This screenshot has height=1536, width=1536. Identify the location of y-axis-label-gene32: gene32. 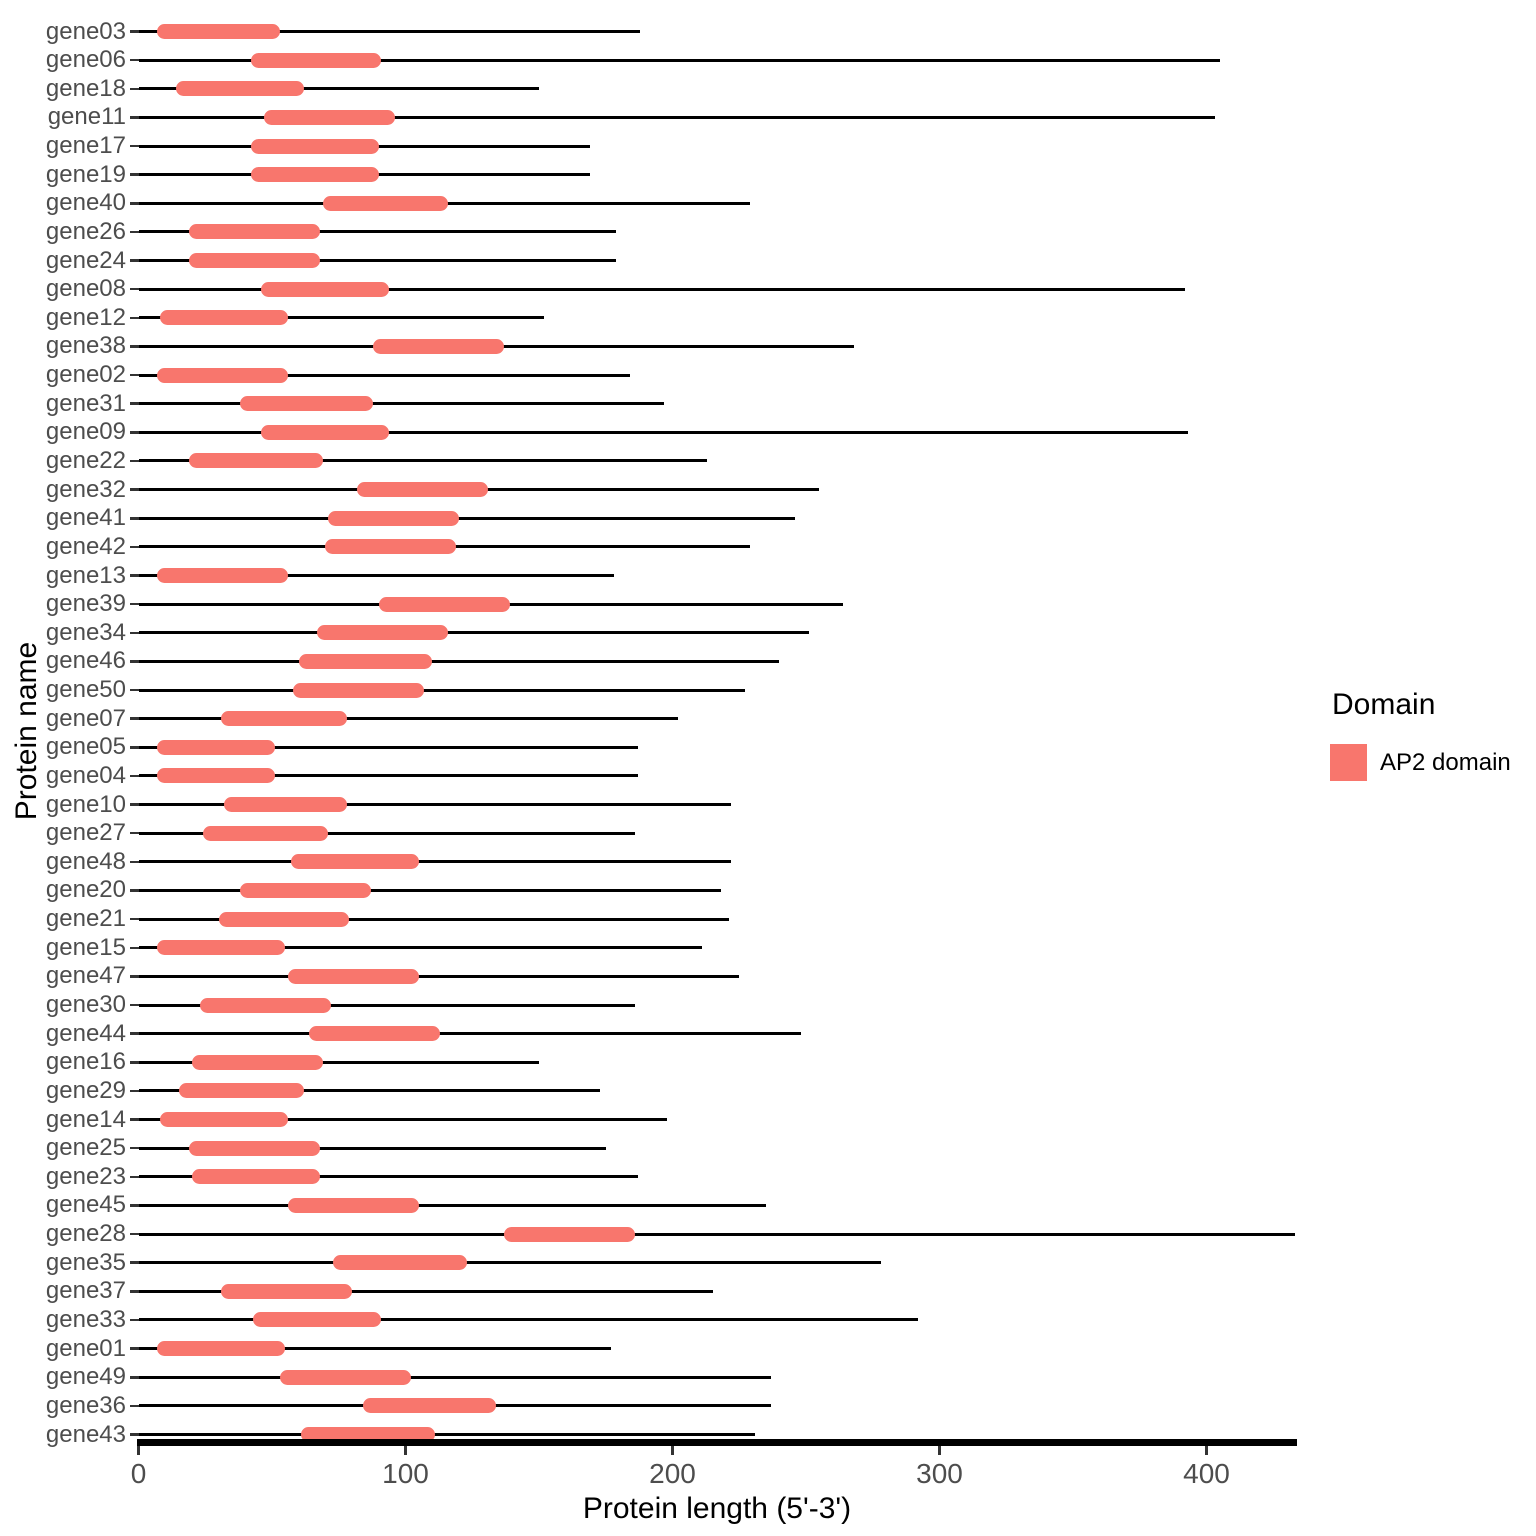
(85, 489).